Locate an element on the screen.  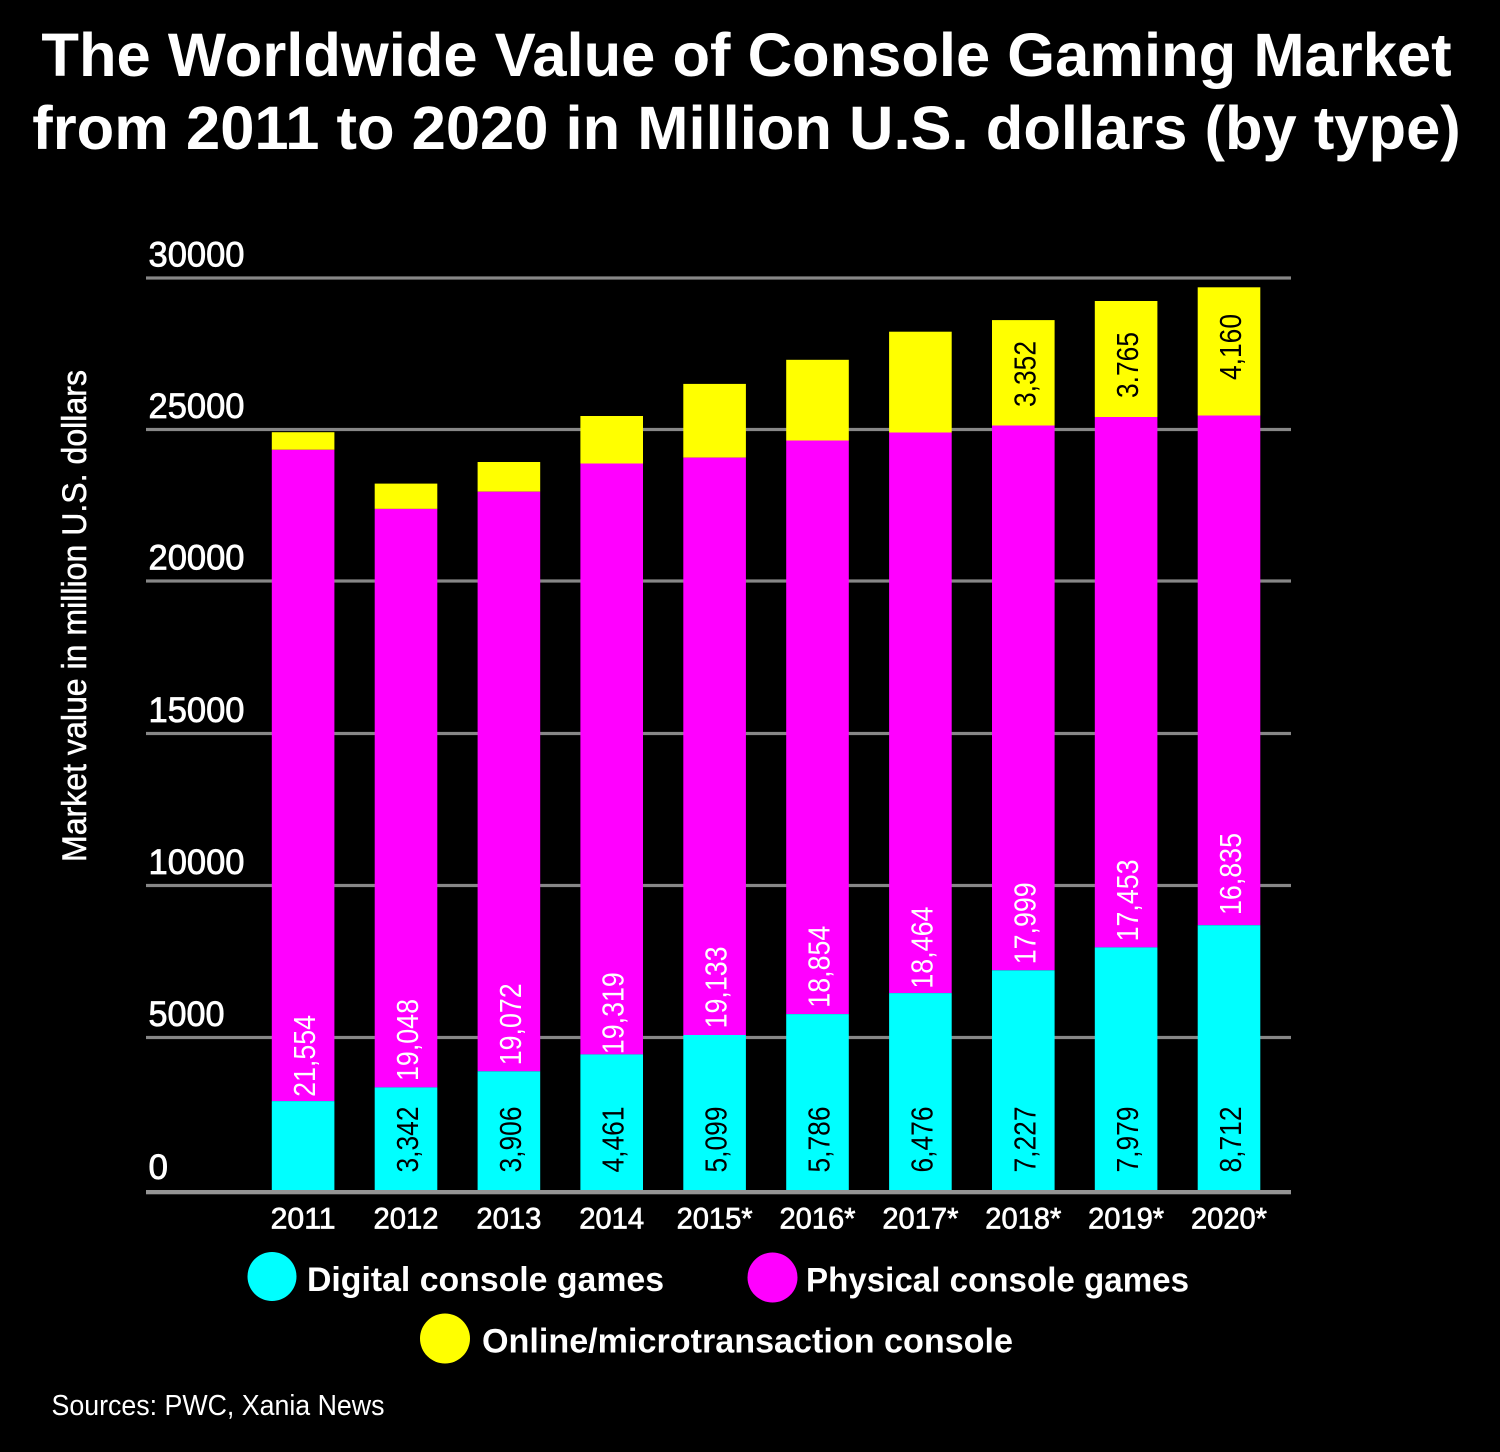
svg-text: 15000 is located at coordinates (197, 710).